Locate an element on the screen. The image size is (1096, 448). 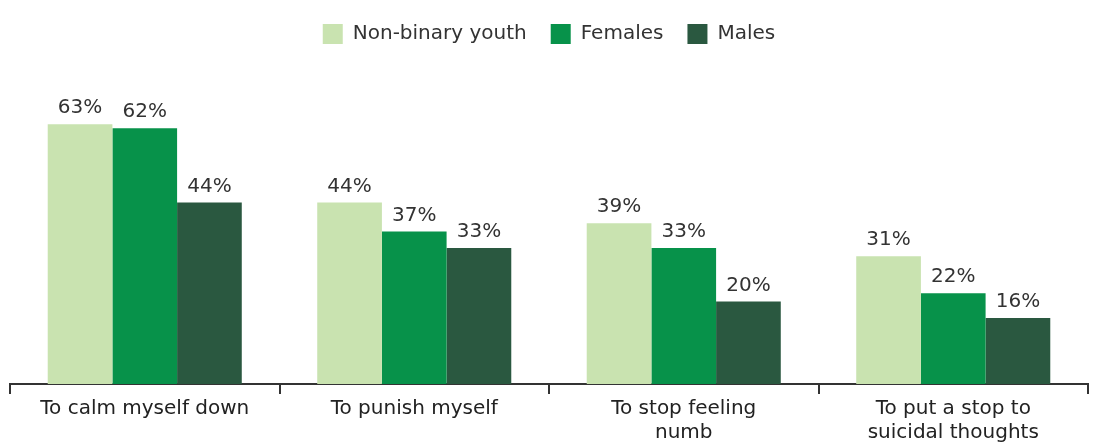
x-tick-label: To punish myself is located at coordinates (414, 407).